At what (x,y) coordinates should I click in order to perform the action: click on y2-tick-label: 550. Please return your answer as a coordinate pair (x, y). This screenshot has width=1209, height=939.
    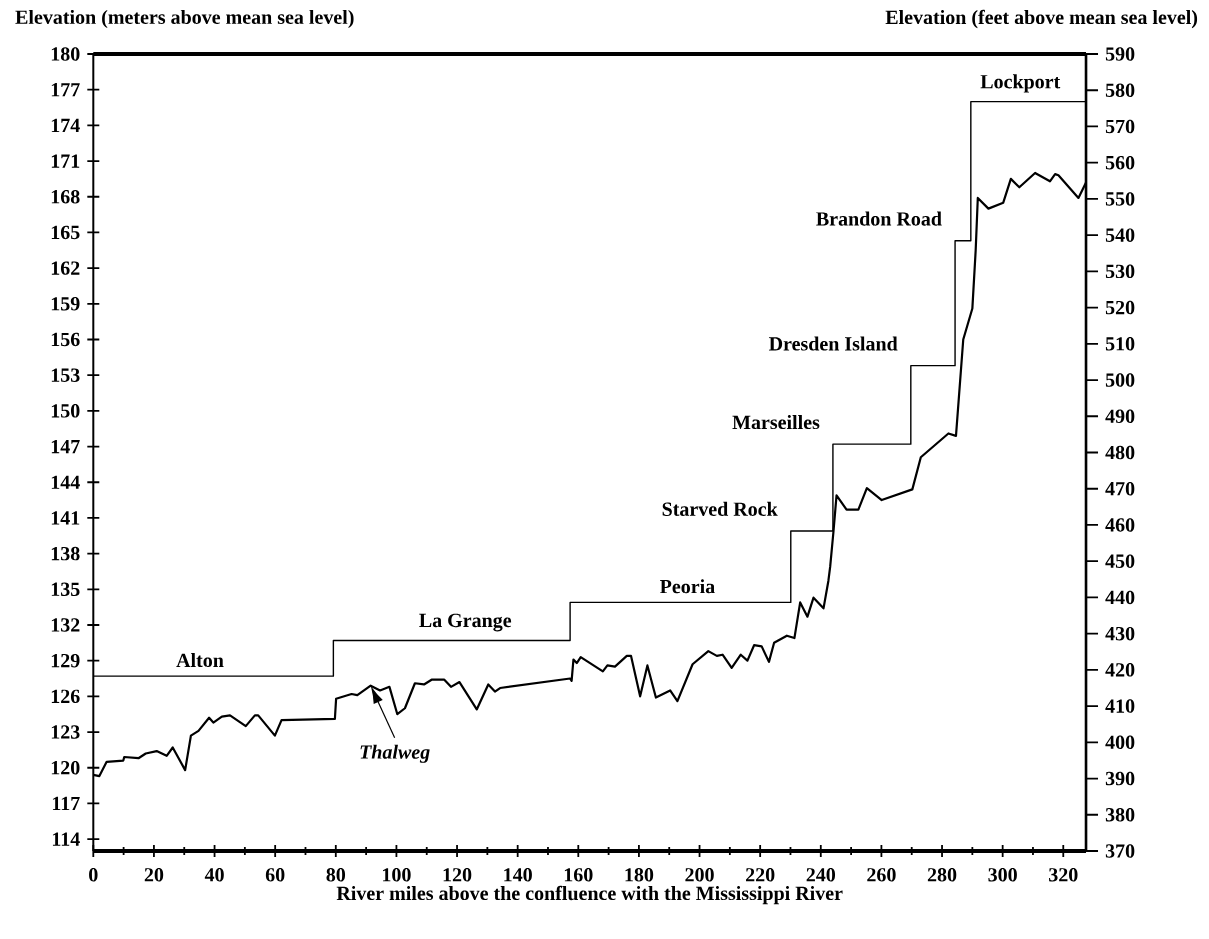
    Looking at the image, I should click on (1120, 199).